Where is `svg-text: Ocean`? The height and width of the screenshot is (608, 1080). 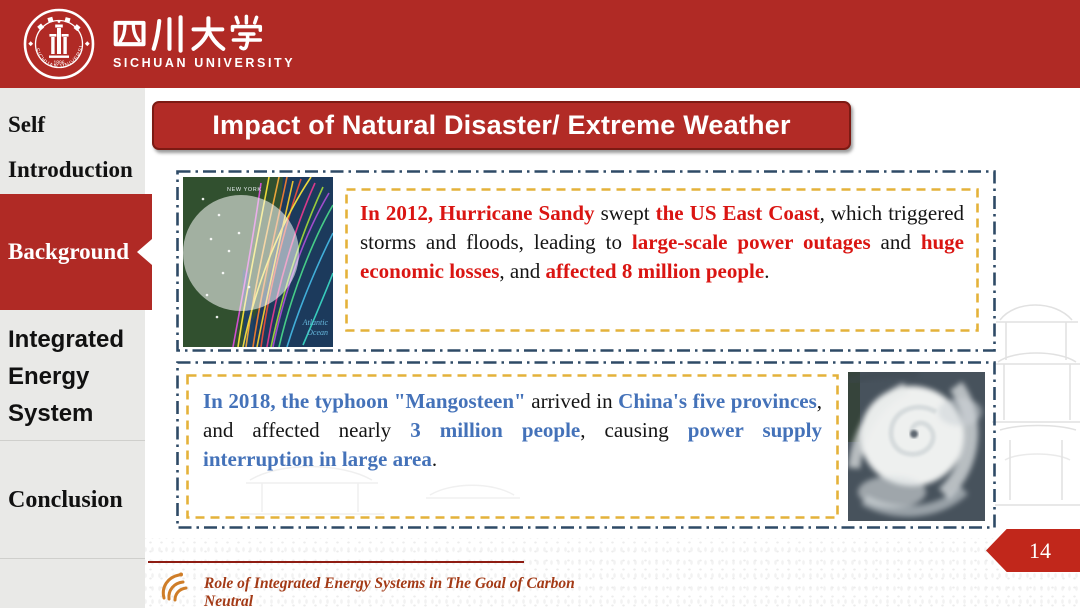 svg-text: Ocean is located at coordinates (317, 332).